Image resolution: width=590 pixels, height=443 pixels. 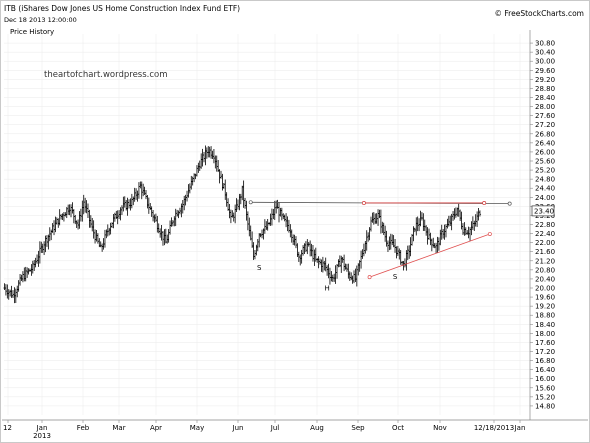 I want to click on y-tick-label: 18.40, so click(x=545, y=325).